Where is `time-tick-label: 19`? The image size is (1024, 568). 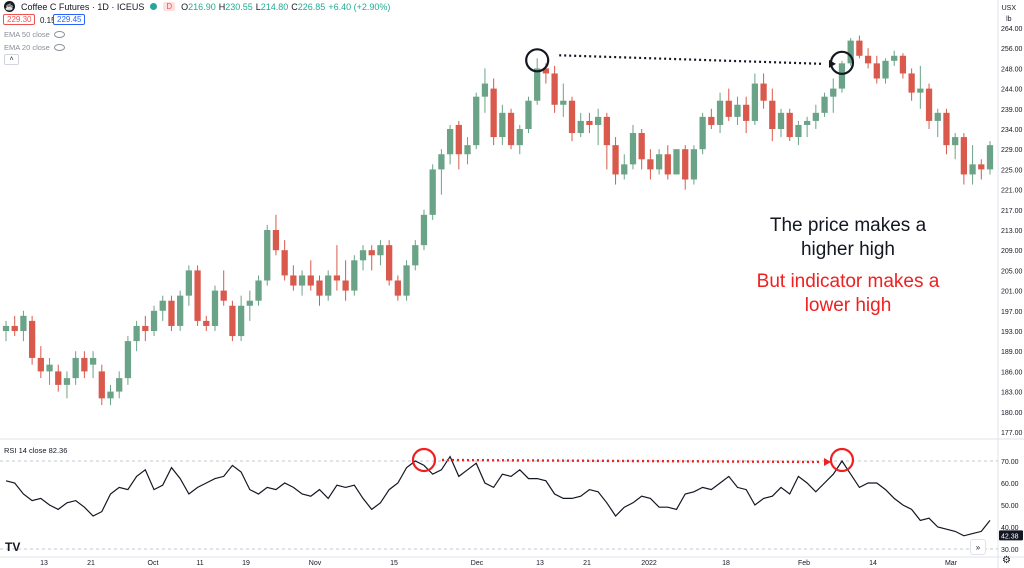
time-tick-label: 19 is located at coordinates (246, 563).